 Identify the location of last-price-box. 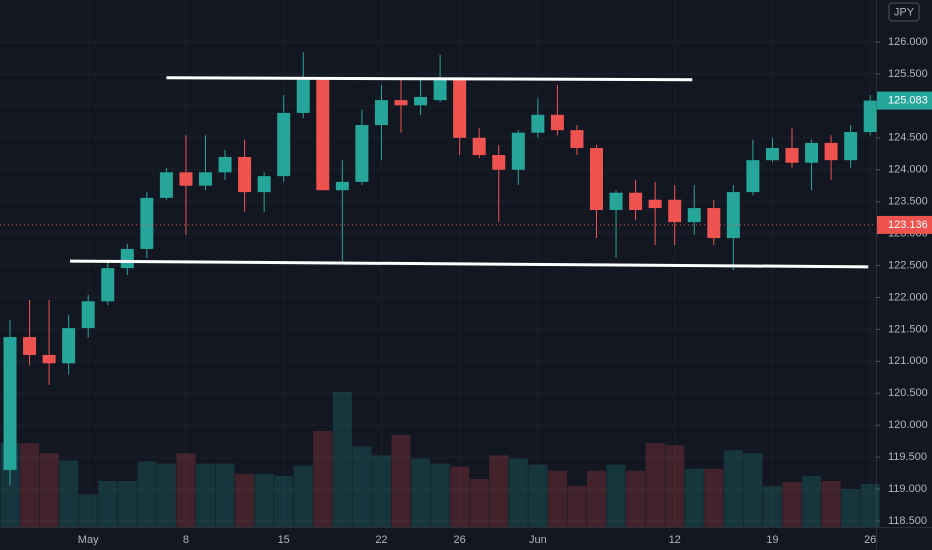
(904, 100).